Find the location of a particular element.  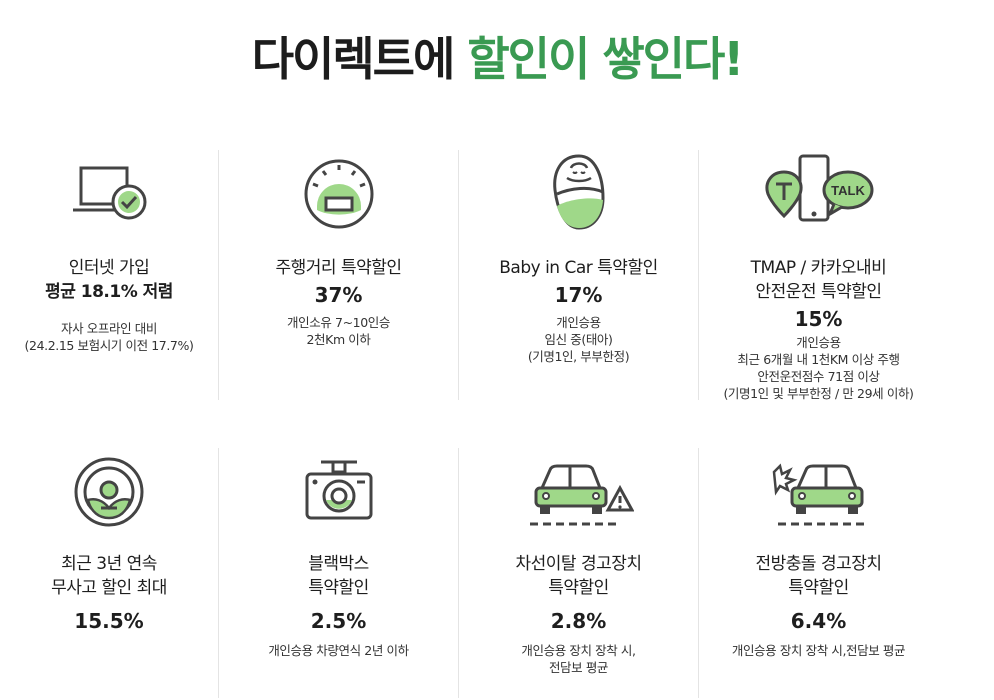

item-desc-line: 안전운전점수 71점 이상 is located at coordinates (818, 376).